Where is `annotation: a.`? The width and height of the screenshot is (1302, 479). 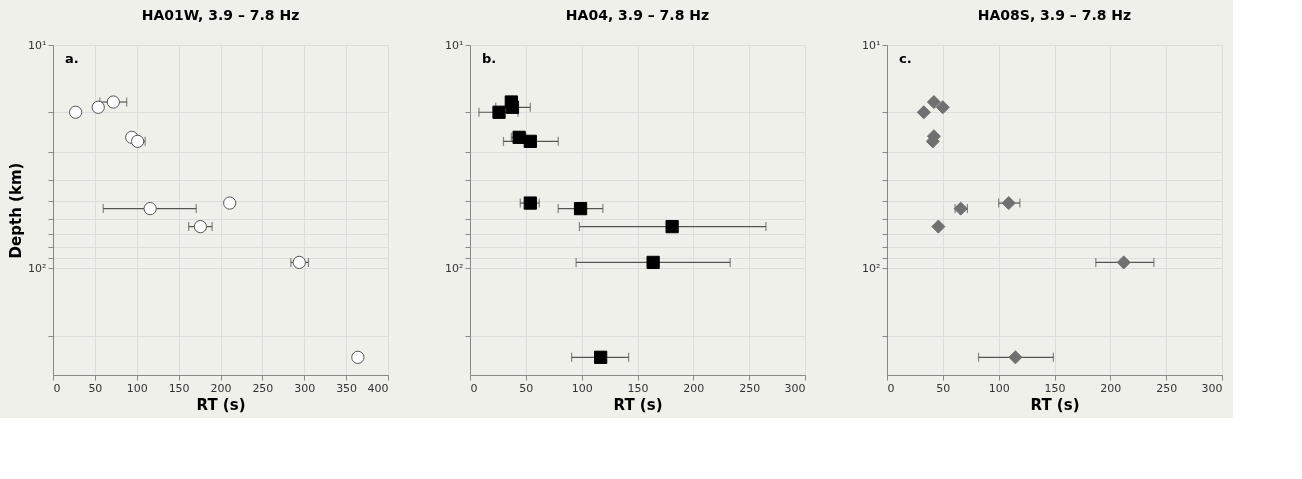
annotation: a. is located at coordinates (72, 58).